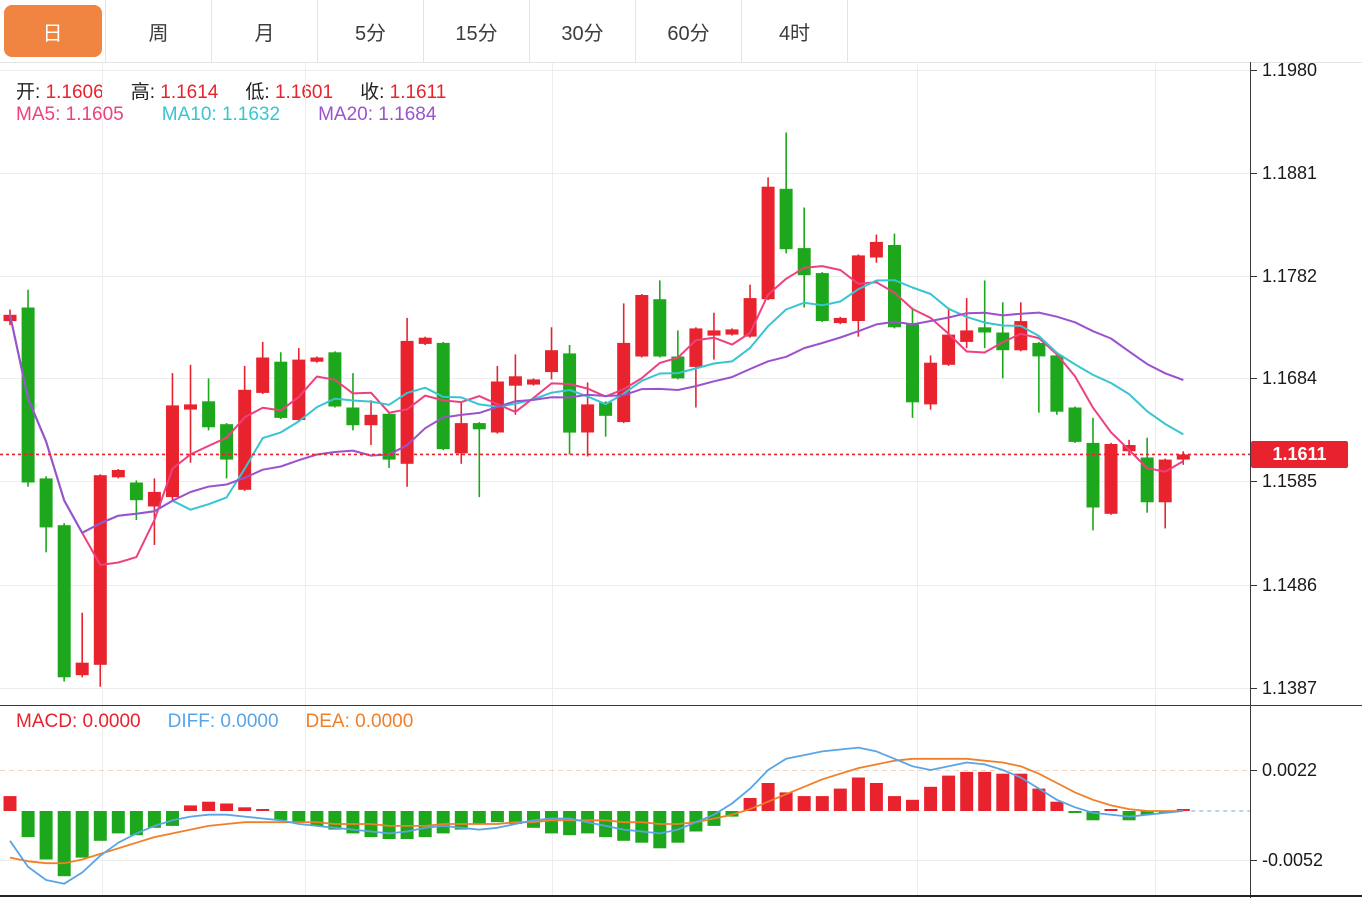 This screenshot has height=903, width=1362. I want to click on price-tick-label: 1.1980, so click(1290, 70).